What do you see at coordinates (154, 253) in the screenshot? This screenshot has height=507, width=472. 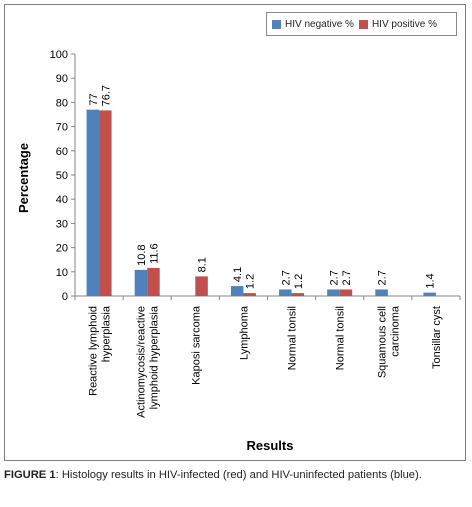 I see `data-label: 11.6` at bounding box center [154, 253].